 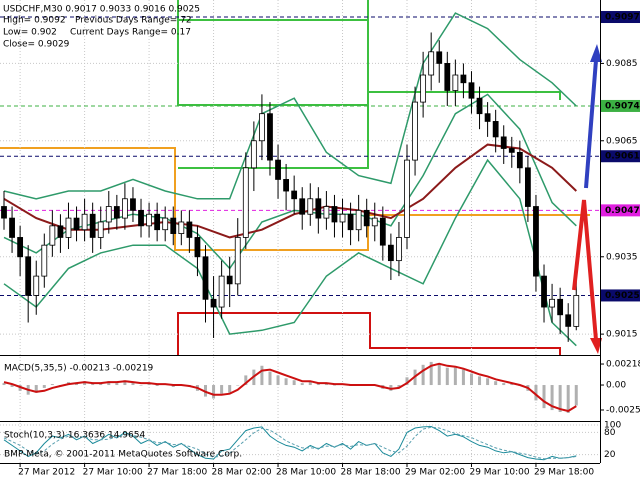 I want to click on x-tick-label: 29 Mar 10:00, so click(x=499, y=473).